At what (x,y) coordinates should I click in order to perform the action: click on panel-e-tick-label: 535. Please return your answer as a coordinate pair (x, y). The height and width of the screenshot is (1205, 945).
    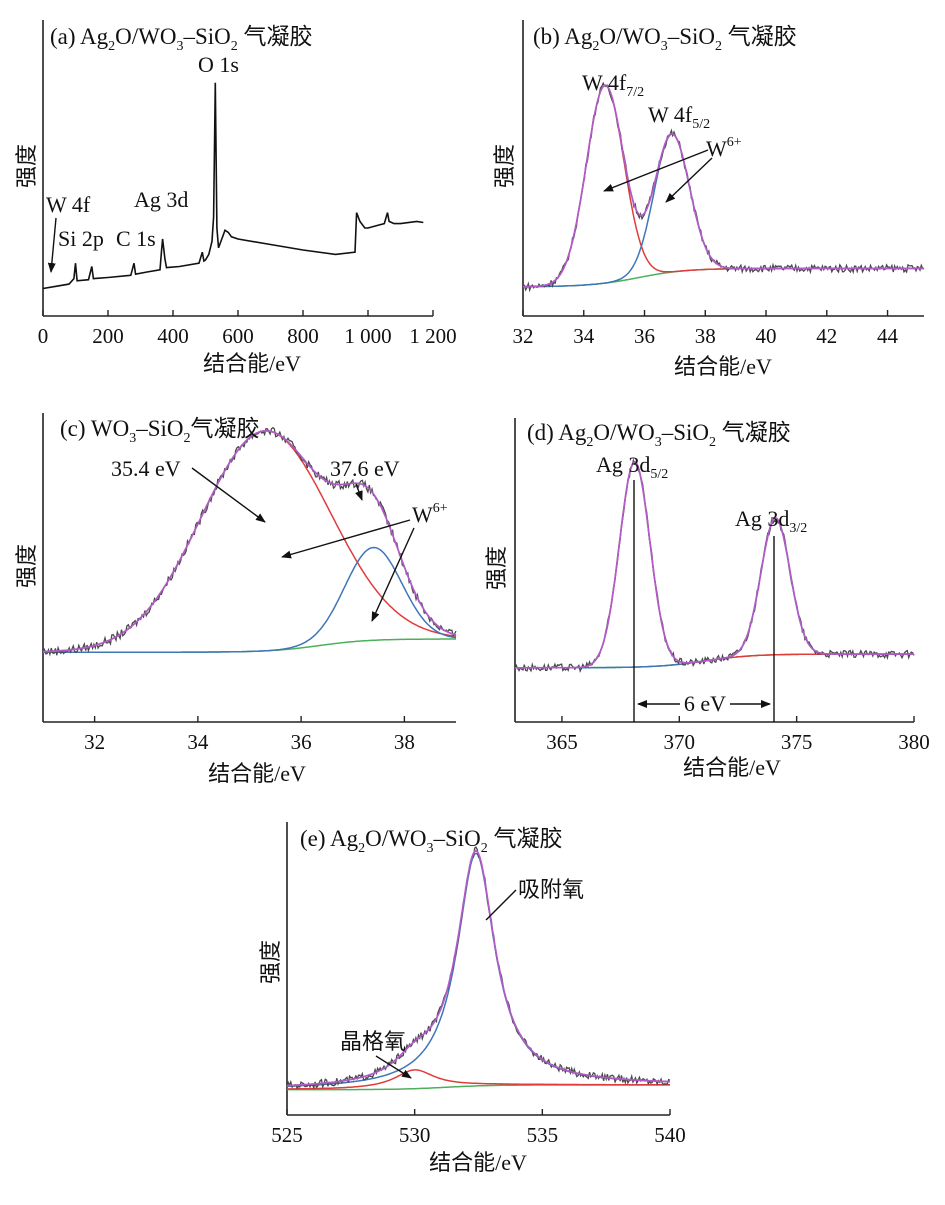
    Looking at the image, I should click on (543, 1135).